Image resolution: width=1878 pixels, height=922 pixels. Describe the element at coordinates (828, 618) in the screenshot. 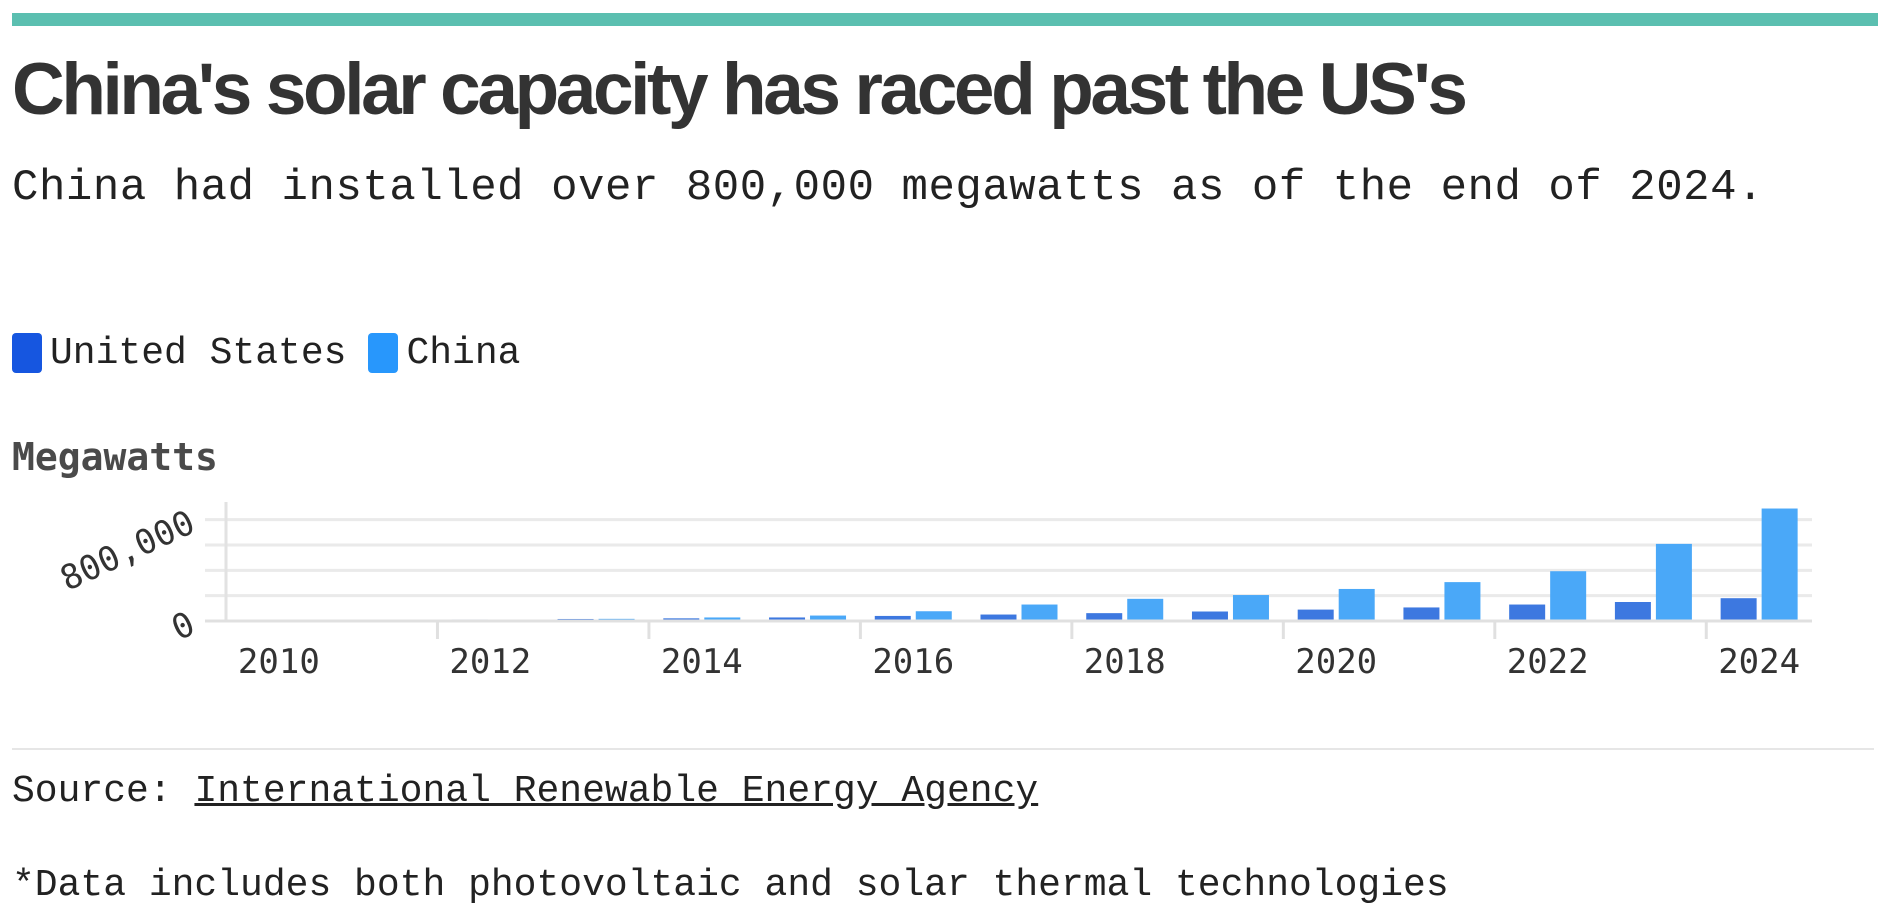

I see `bar-china-2015` at that location.